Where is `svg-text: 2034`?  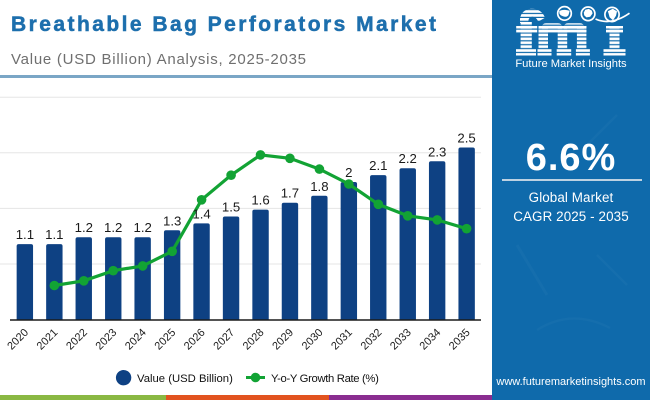 svg-text: 2034 is located at coordinates (431, 340).